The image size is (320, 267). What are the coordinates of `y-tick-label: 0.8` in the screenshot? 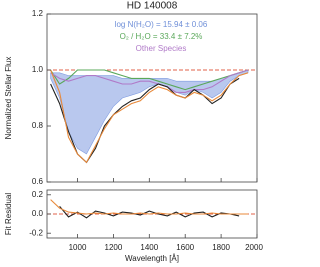 It's located at (38, 125).